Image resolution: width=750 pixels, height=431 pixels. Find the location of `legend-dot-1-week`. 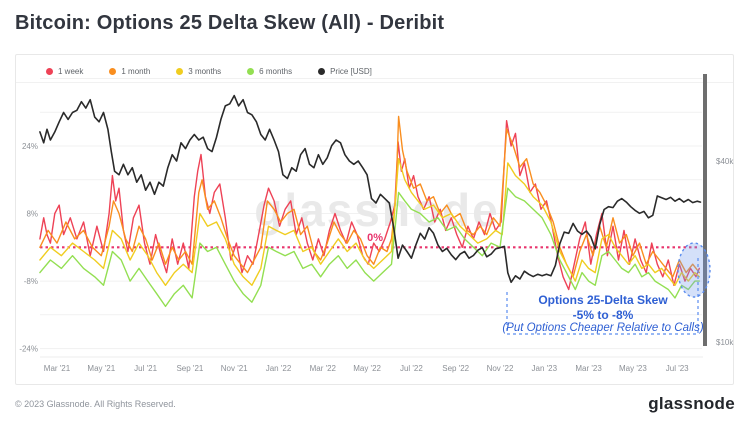

legend-dot-1-week is located at coordinates (49, 71).